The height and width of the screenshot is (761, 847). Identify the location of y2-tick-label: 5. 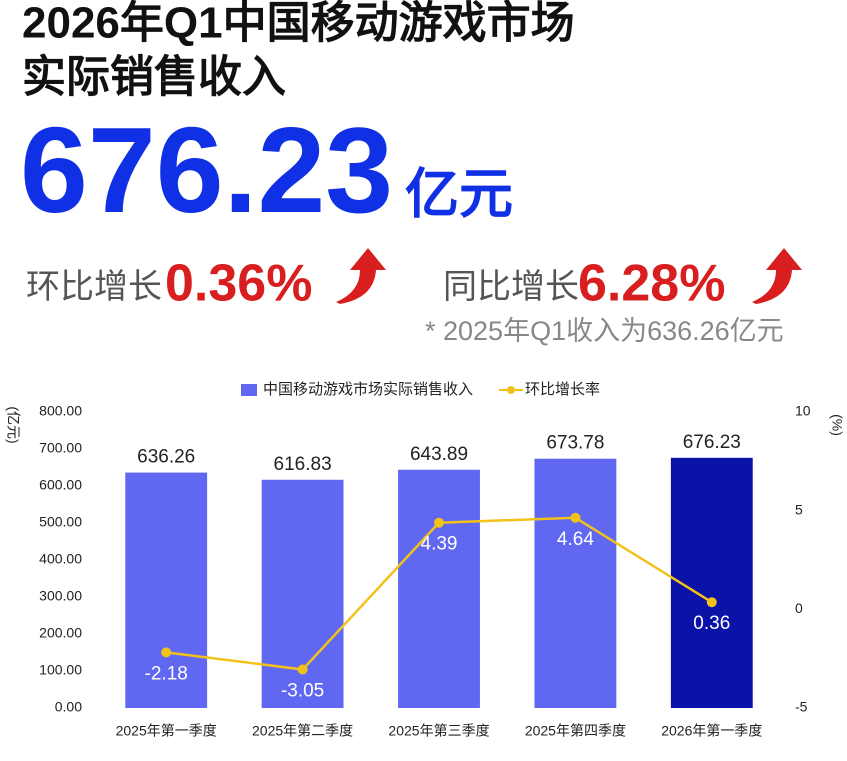
(799, 509).